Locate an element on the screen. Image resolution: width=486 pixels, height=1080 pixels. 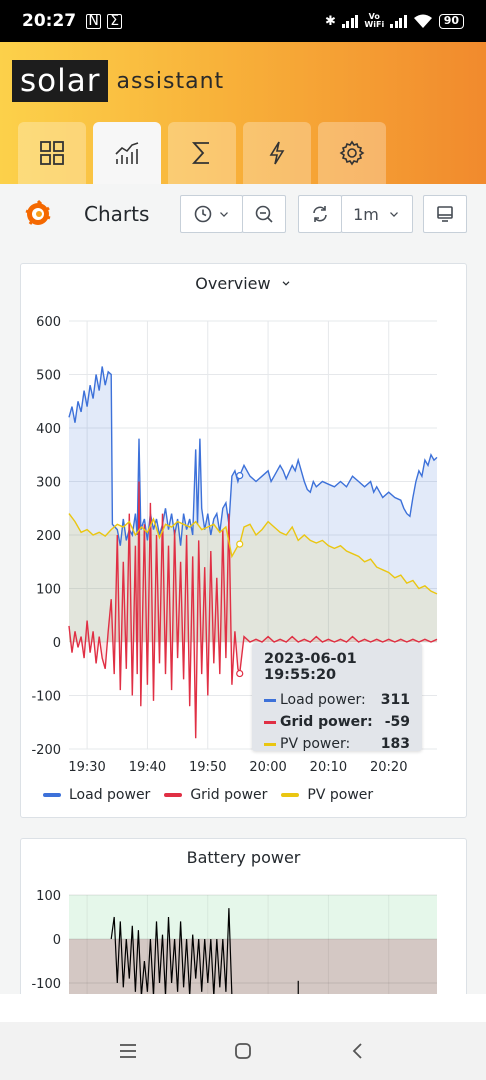
bluetooth-icon: ✱ is located at coordinates (330, 21).